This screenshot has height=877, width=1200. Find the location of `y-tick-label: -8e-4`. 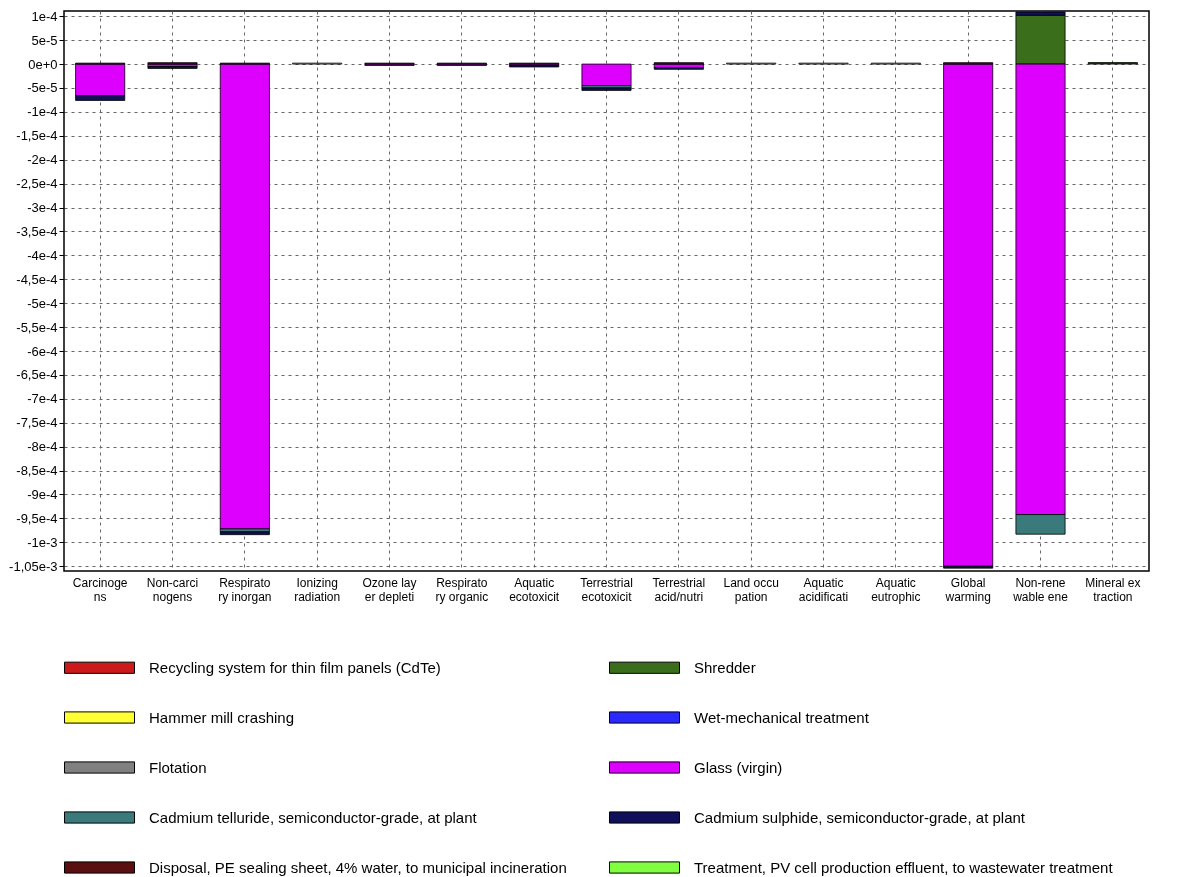

y-tick-label: -8e-4 is located at coordinates (42, 447).